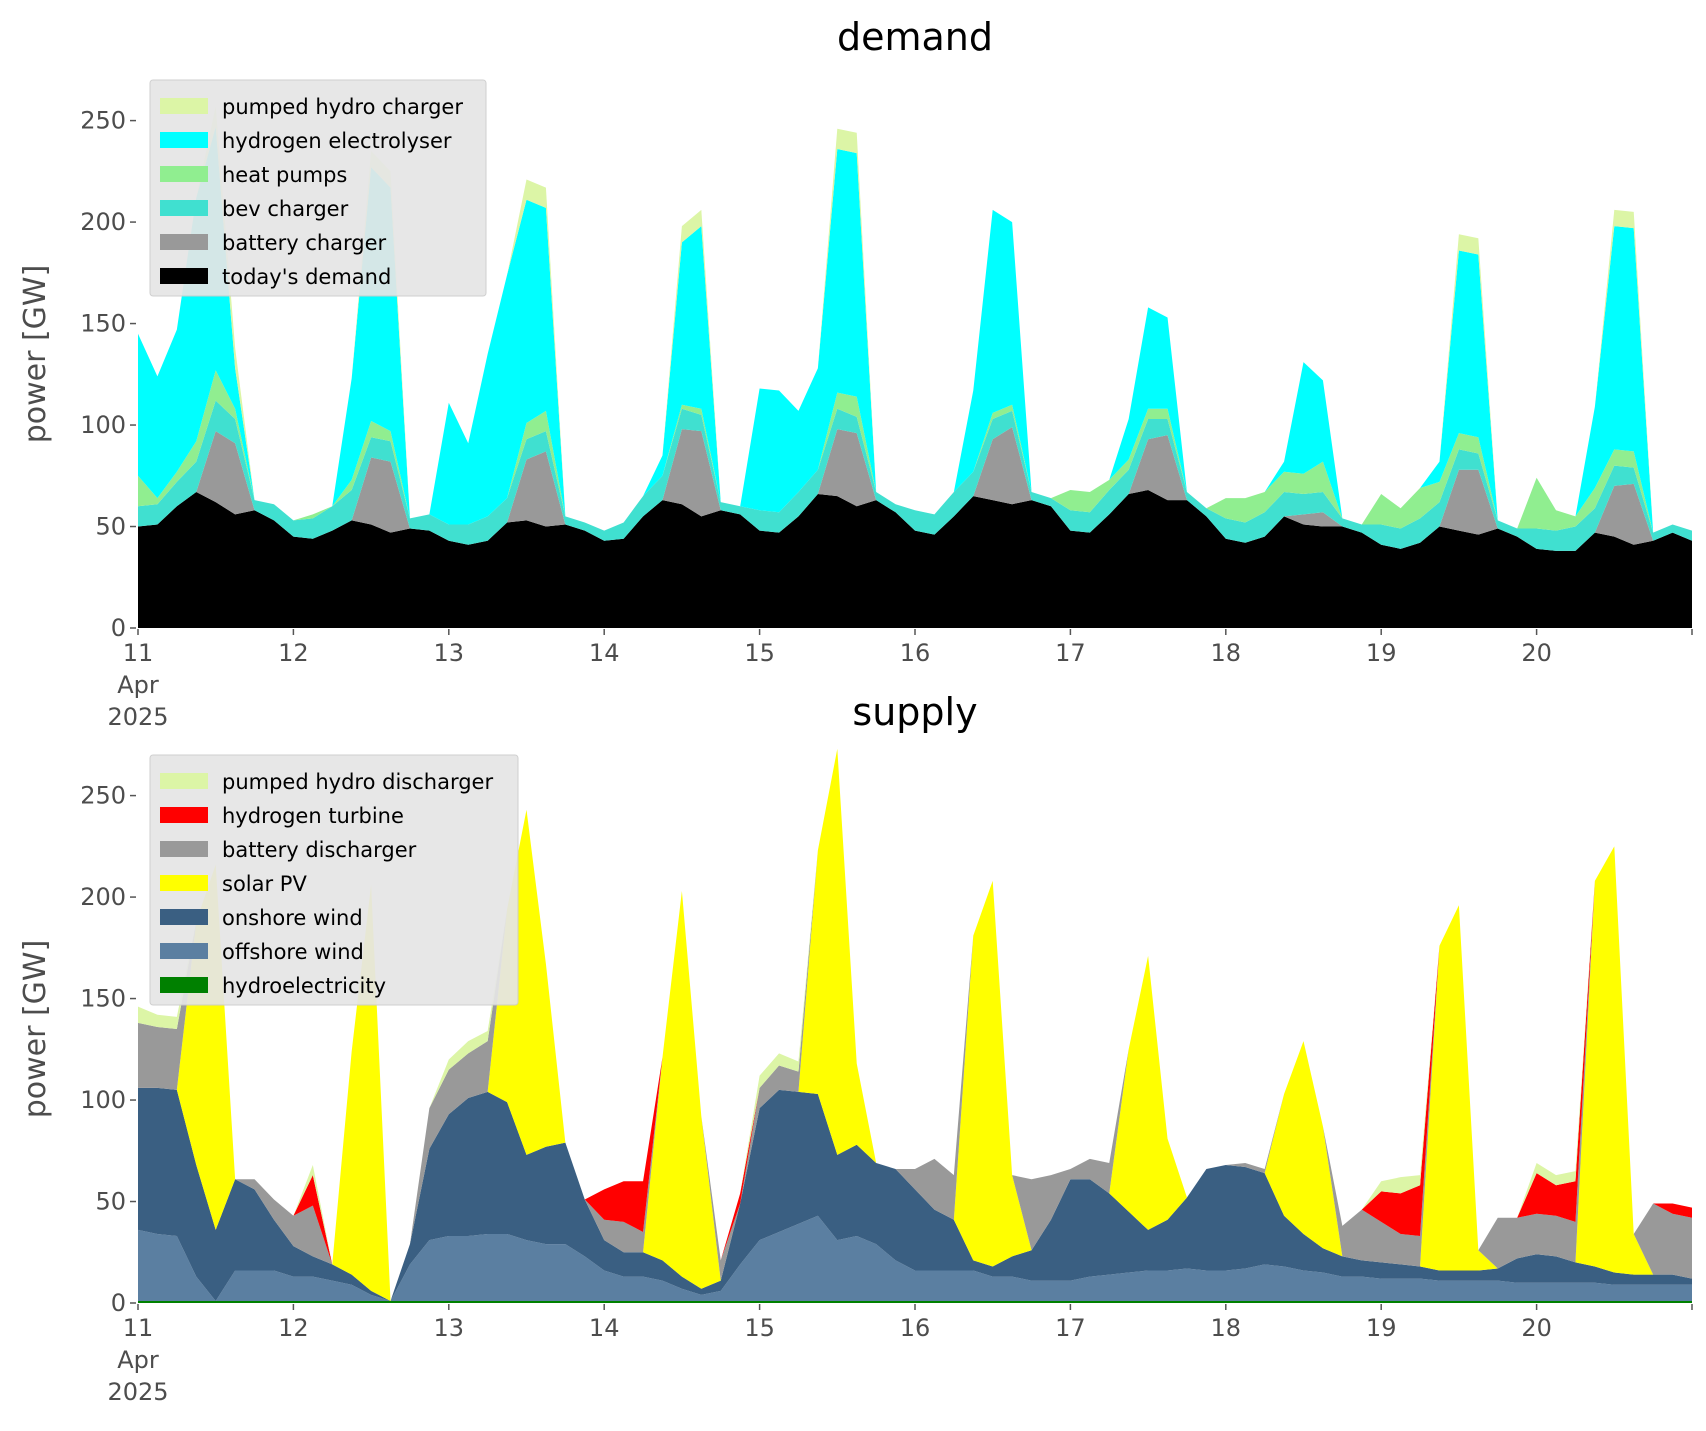 The height and width of the screenshot is (1431, 1706). What do you see at coordinates (306, 277) in the screenshot?
I see `legend-label-today-s-demand: today's demand` at bounding box center [306, 277].